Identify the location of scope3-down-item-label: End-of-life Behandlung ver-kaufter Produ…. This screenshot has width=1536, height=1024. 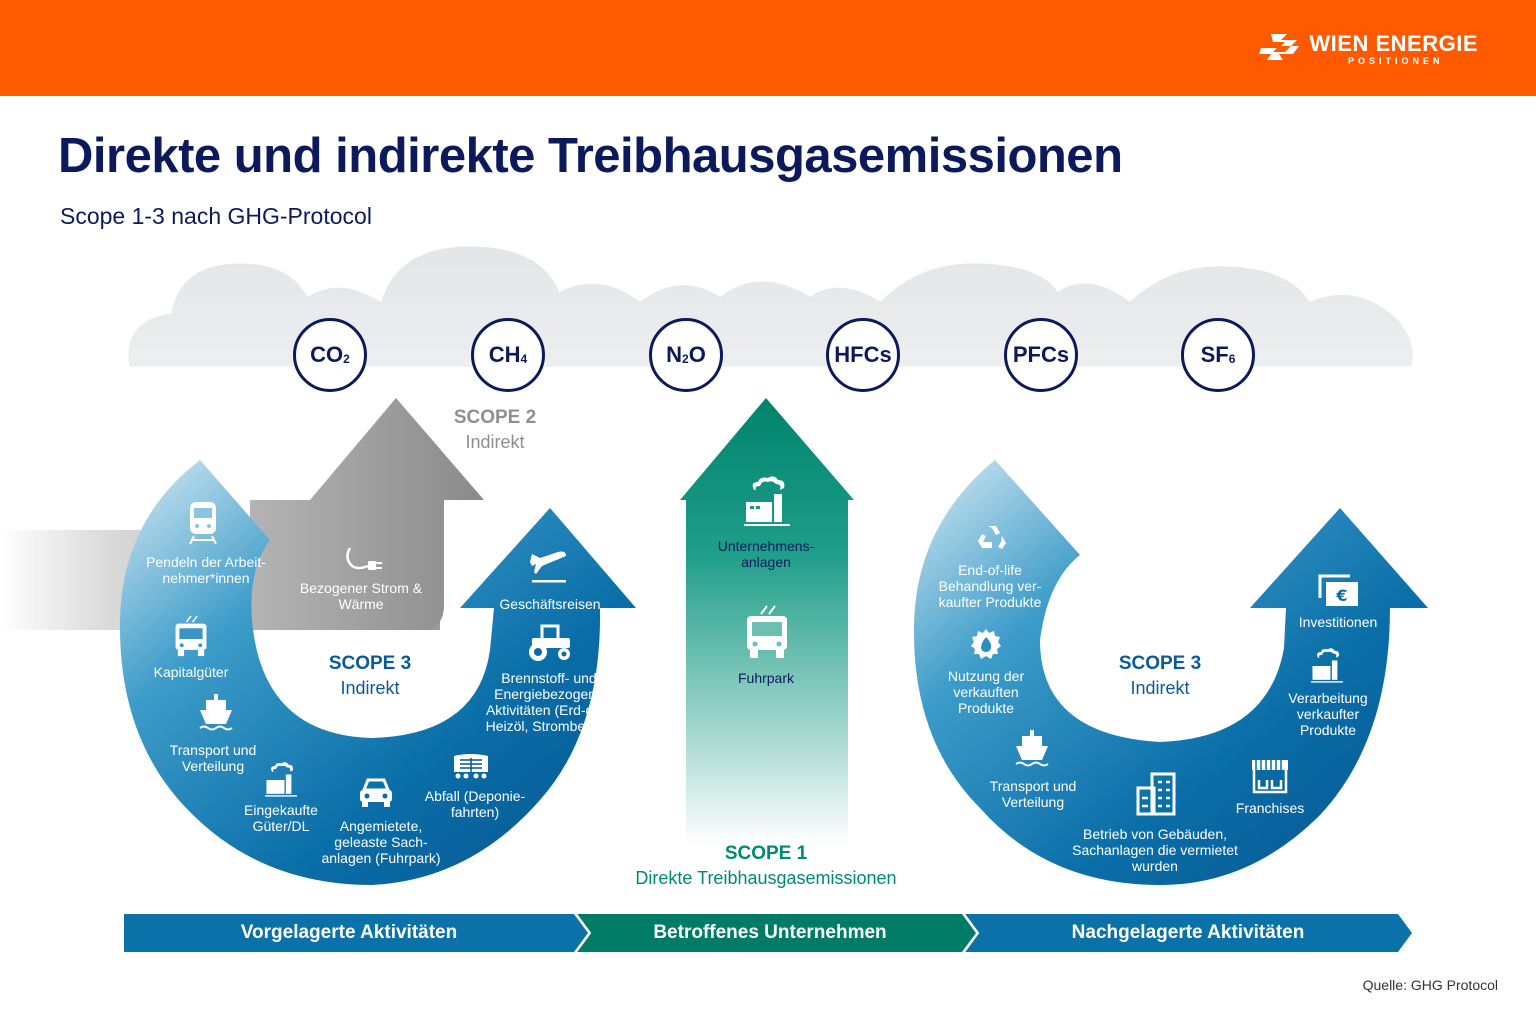
(990, 586).